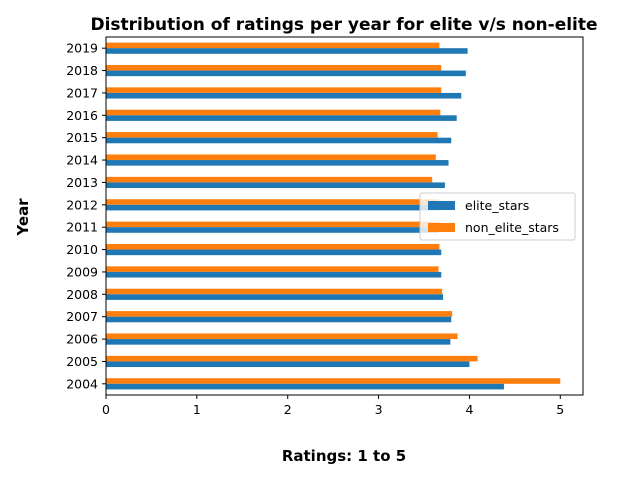 The height and width of the screenshot is (485, 640). Describe the element at coordinates (279, 140) in the screenshot. I see `bar-elite-2015` at that location.